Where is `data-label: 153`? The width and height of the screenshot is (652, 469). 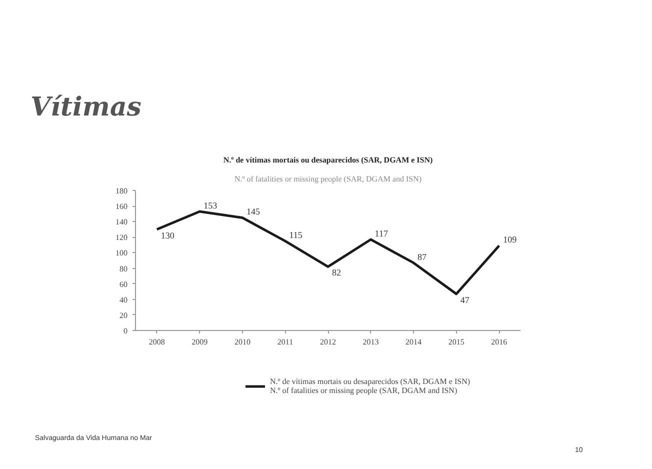
data-label: 153 is located at coordinates (211, 205).